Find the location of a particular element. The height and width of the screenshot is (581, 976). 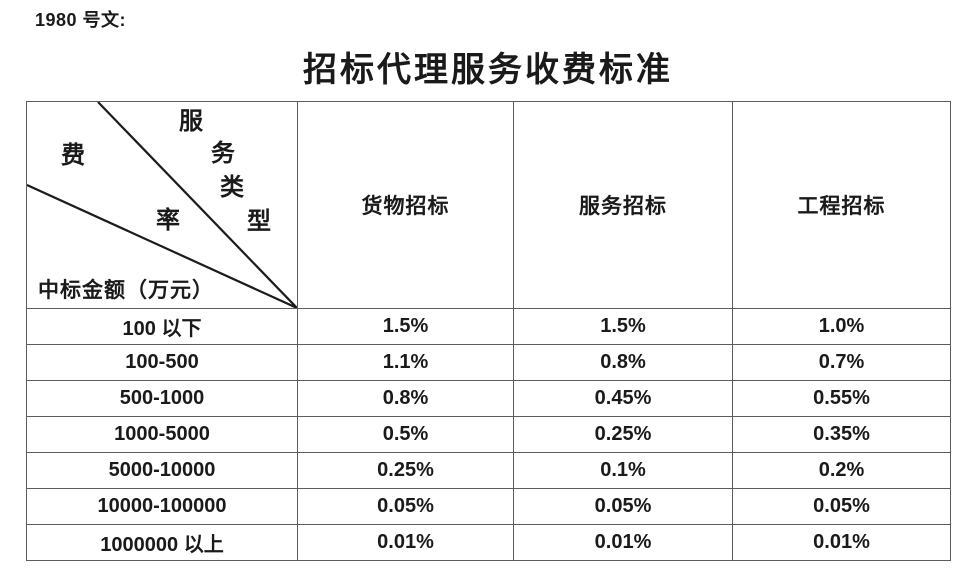

rate-cell-service: 0.8% is located at coordinates (623, 362).